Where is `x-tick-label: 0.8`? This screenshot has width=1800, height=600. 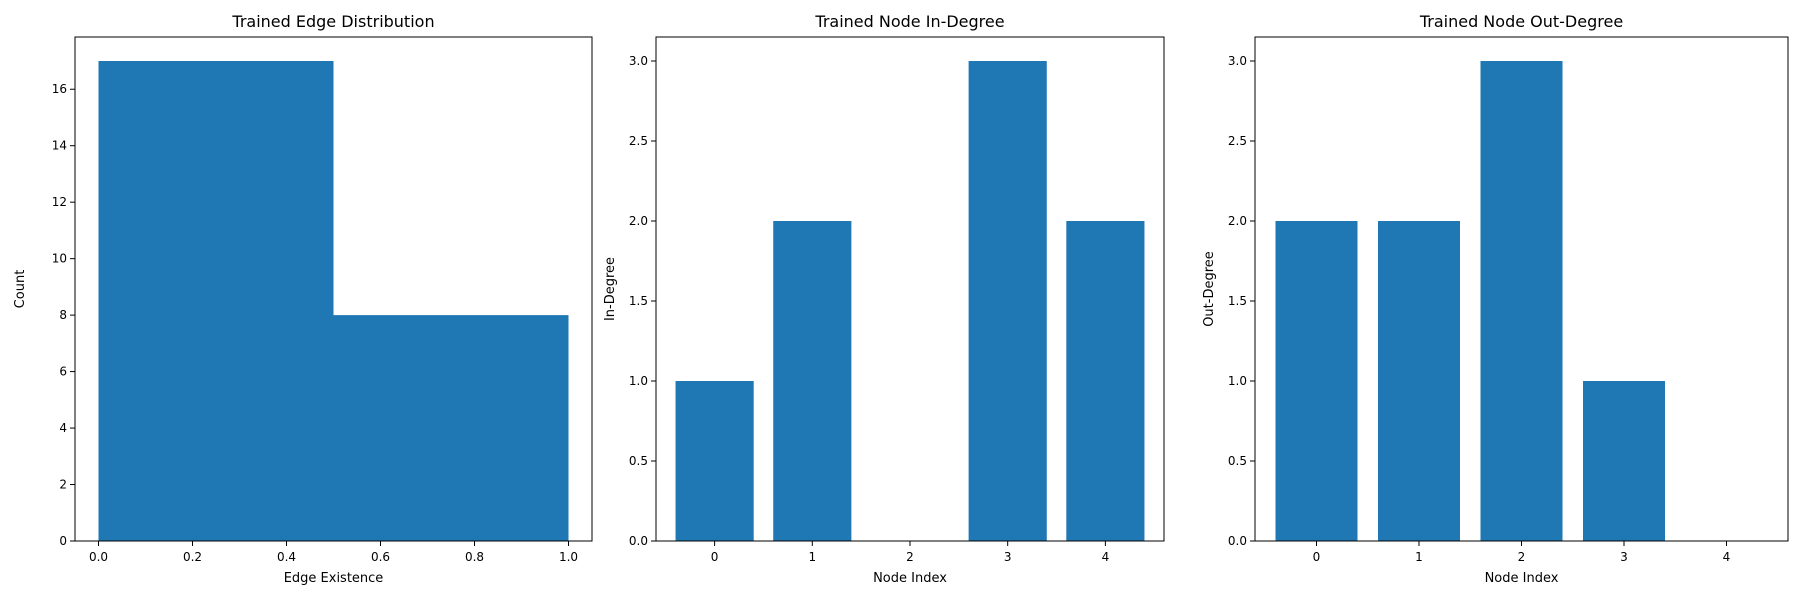
x-tick-label: 0.8 is located at coordinates (474, 557).